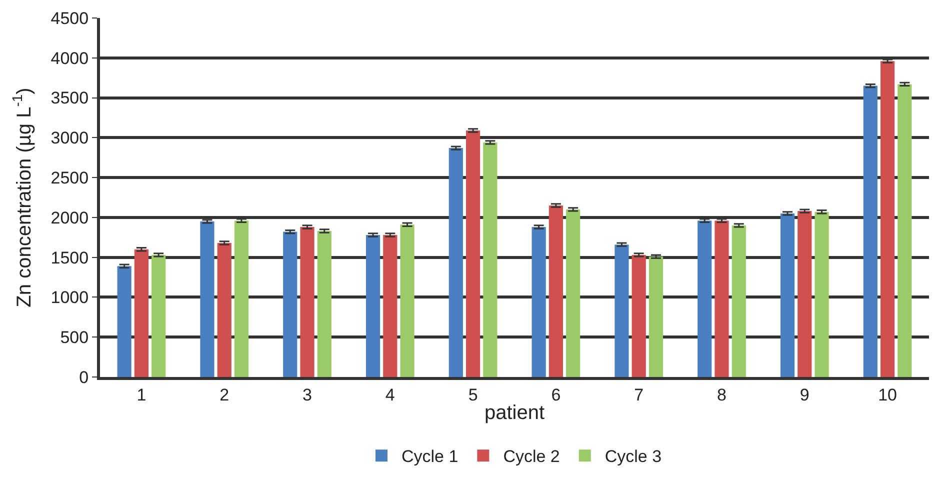 The height and width of the screenshot is (484, 939). I want to click on legend-label: Cycle 1, so click(430, 456).